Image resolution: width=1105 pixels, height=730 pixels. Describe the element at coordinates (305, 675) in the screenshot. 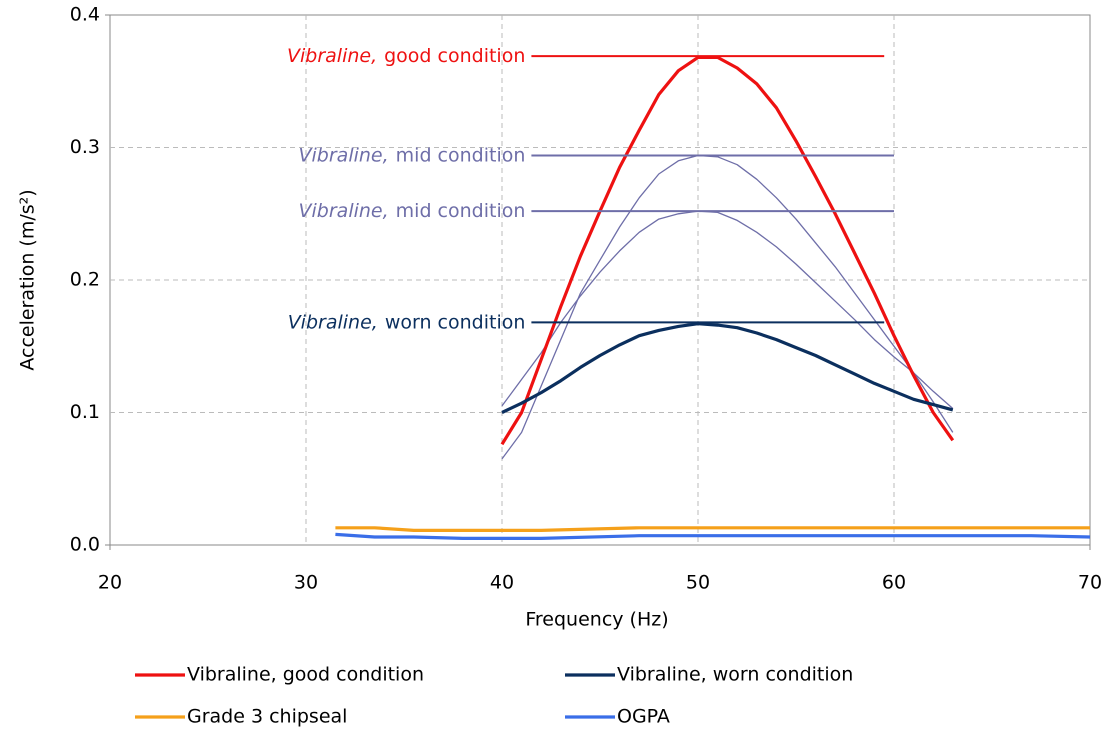

I see `legend-label: Vibraline, good condition` at that location.